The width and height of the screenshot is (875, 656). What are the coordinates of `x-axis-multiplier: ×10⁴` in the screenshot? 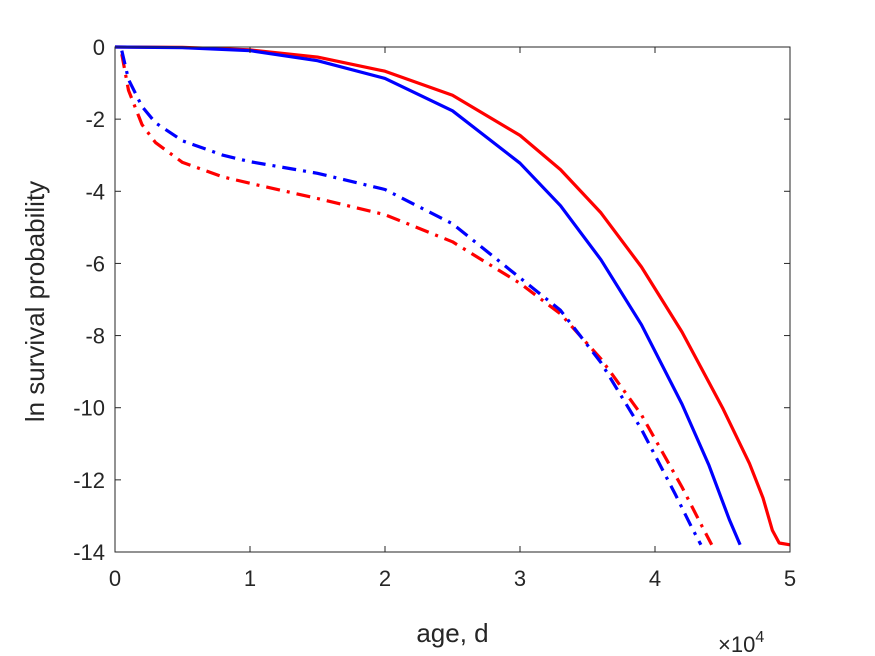 It's located at (741, 642).